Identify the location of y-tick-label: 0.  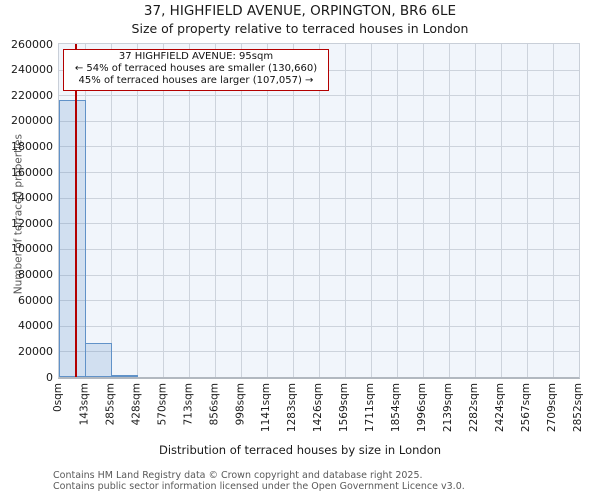
(49, 377).